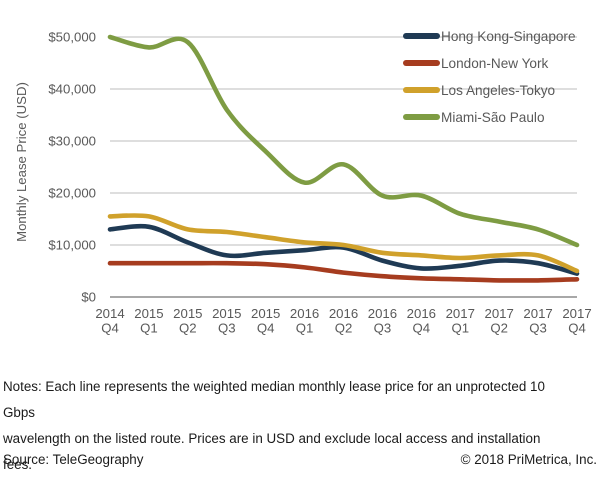 The height and width of the screenshot is (482, 600). I want to click on y-axis-title: Monthly Lease Price (USD), so click(21, 162).